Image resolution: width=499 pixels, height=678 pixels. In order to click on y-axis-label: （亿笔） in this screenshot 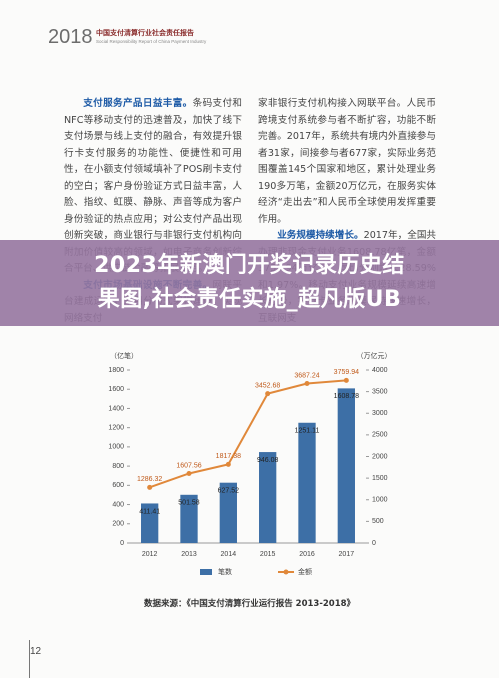, I will do `click(124, 355)`.